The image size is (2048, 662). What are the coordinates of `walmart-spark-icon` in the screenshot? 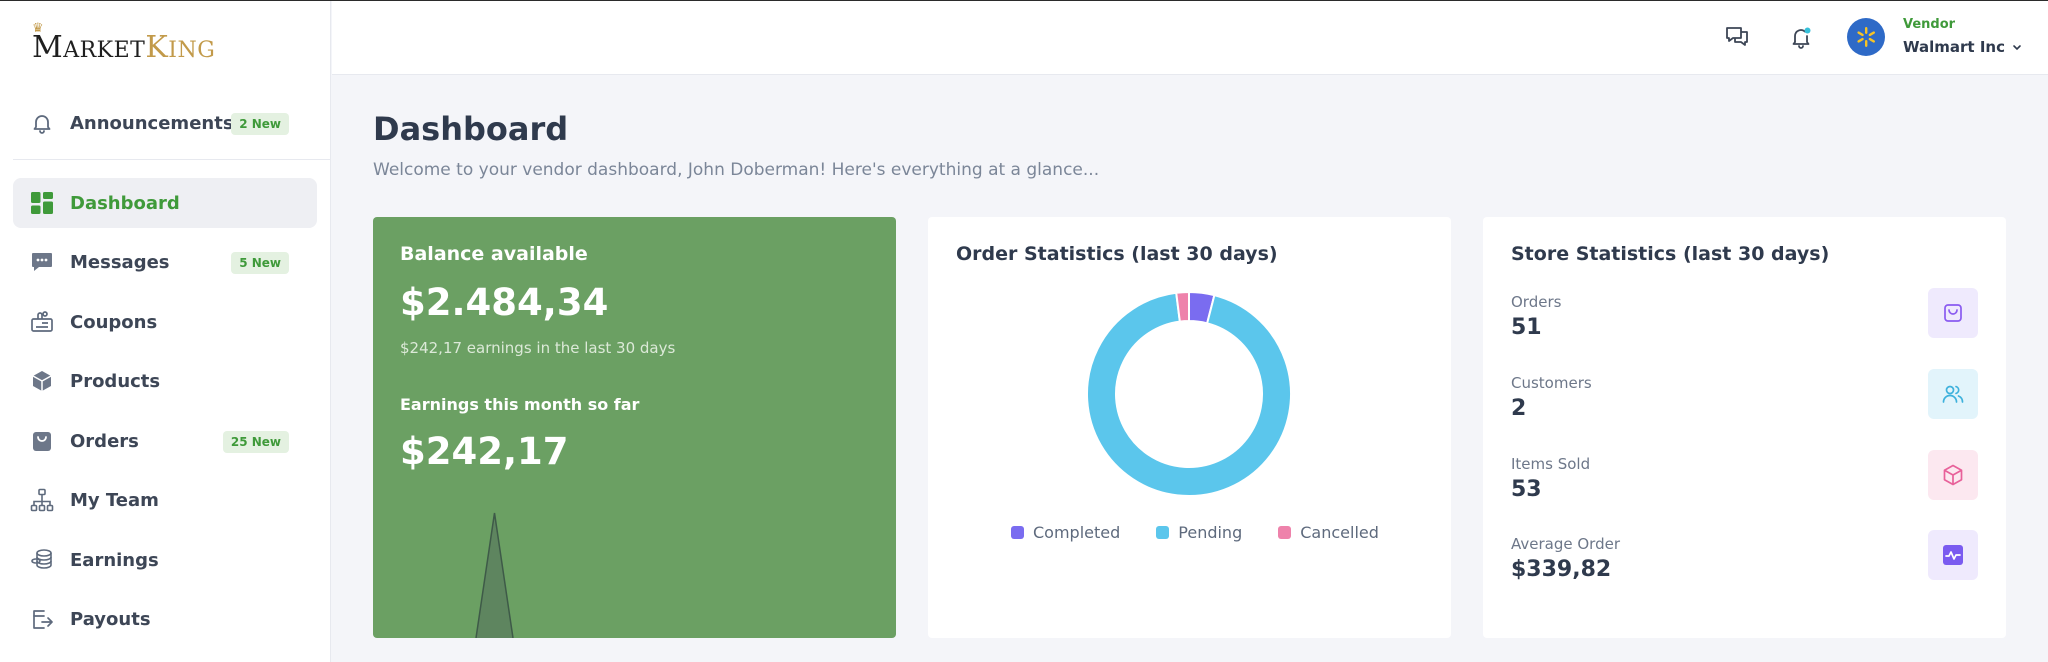 It's located at (1866, 37).